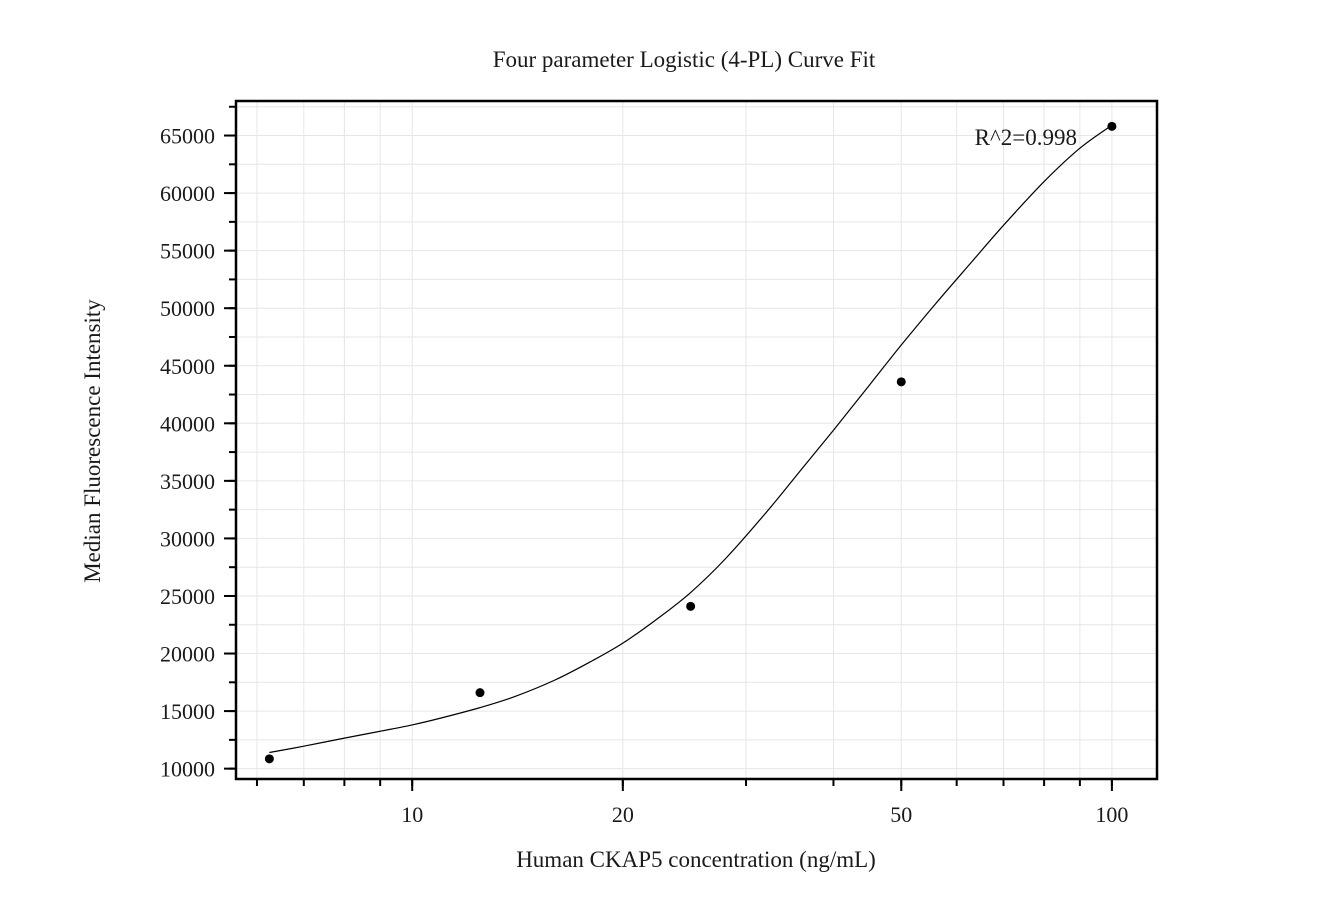 The width and height of the screenshot is (1331, 923). Describe the element at coordinates (901, 814) in the screenshot. I see `x-tick-label: 50` at that location.